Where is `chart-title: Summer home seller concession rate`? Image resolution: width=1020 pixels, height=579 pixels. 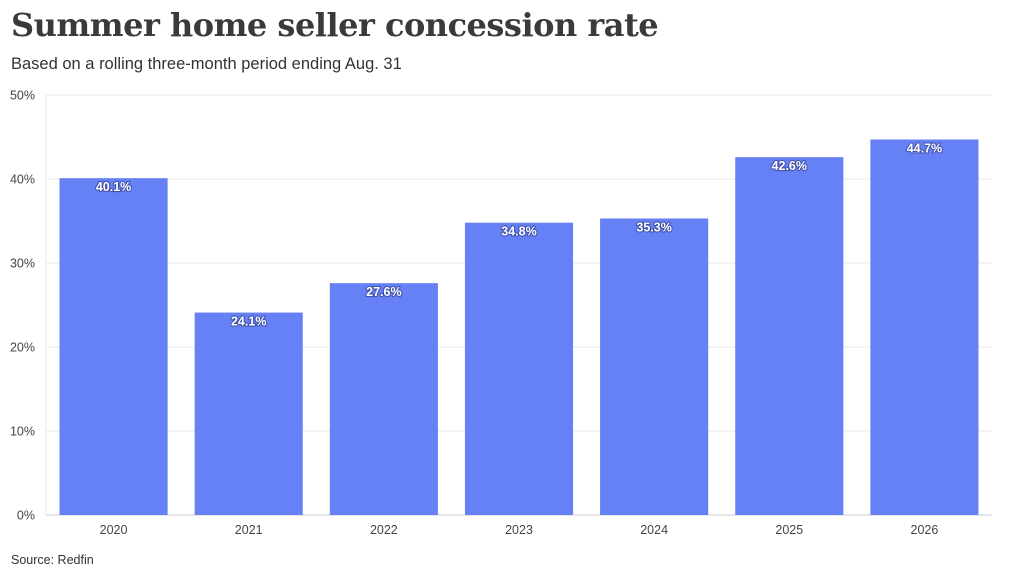 chart-title: Summer home seller concession rate is located at coordinates (335, 25).